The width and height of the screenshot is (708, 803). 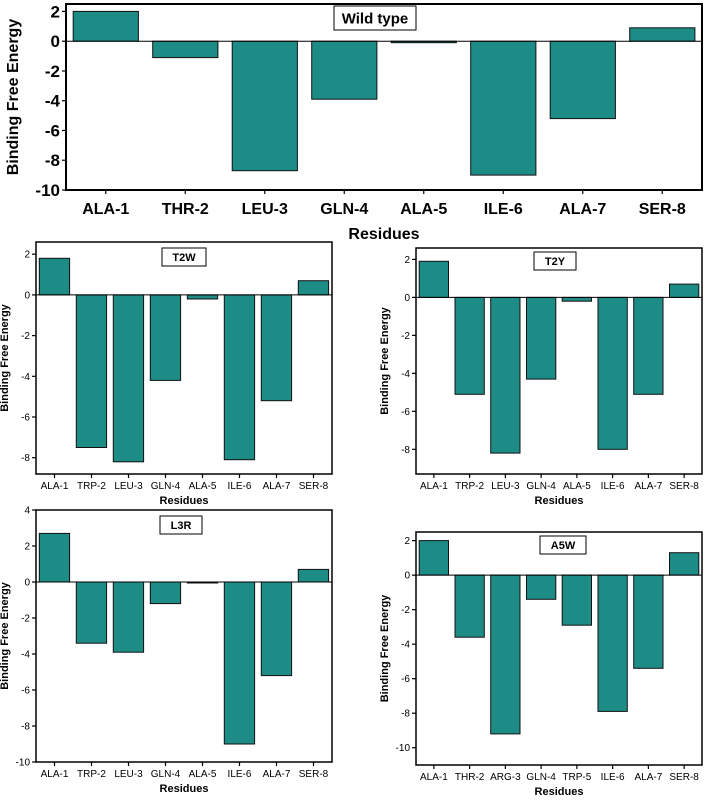 I want to click on x-tick-label: THR-2, so click(x=470, y=777).